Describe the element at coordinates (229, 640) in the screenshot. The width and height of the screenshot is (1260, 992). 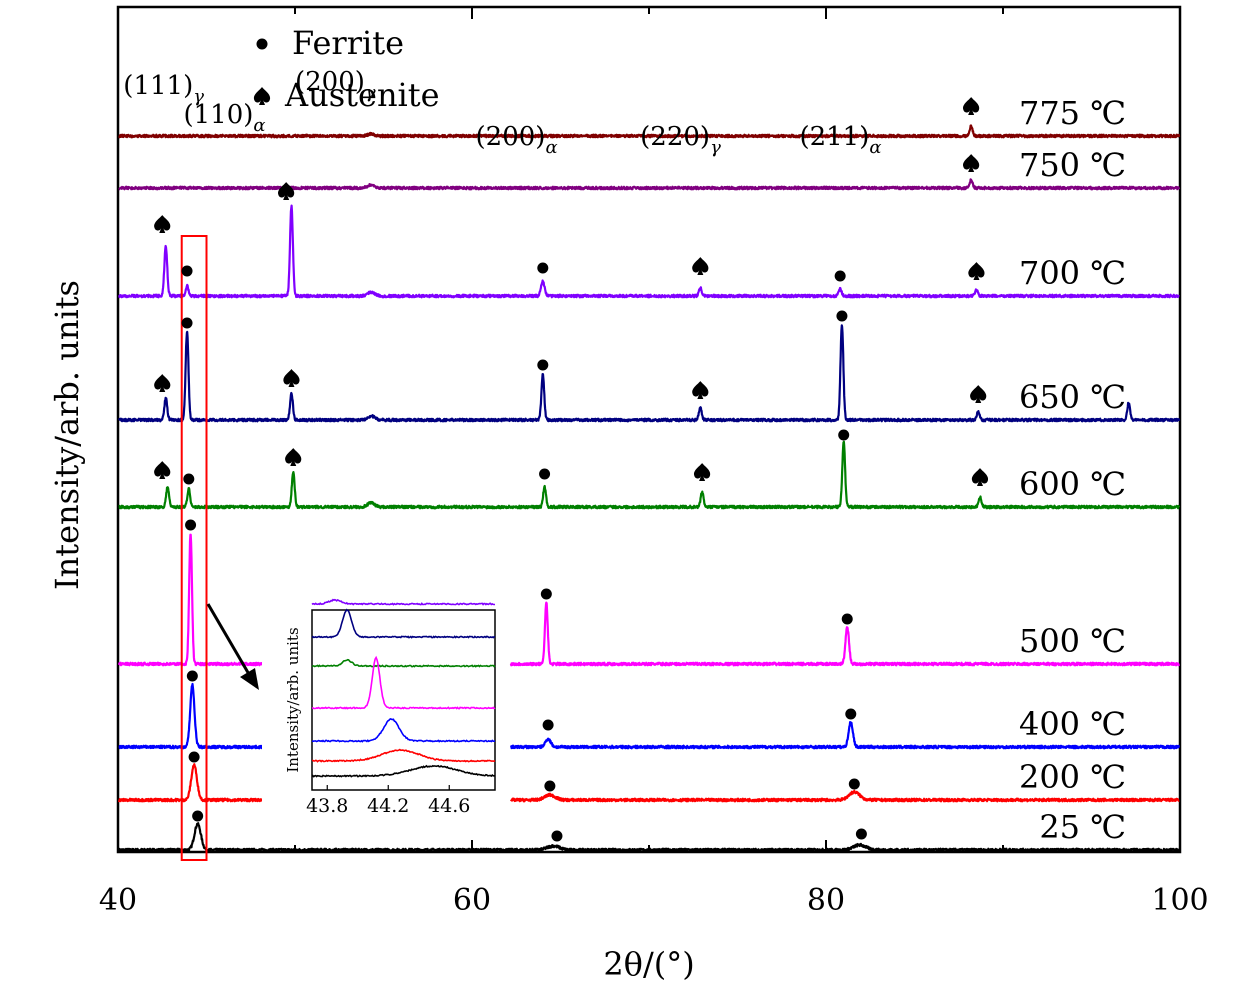
I see `zoom-arrow` at that location.